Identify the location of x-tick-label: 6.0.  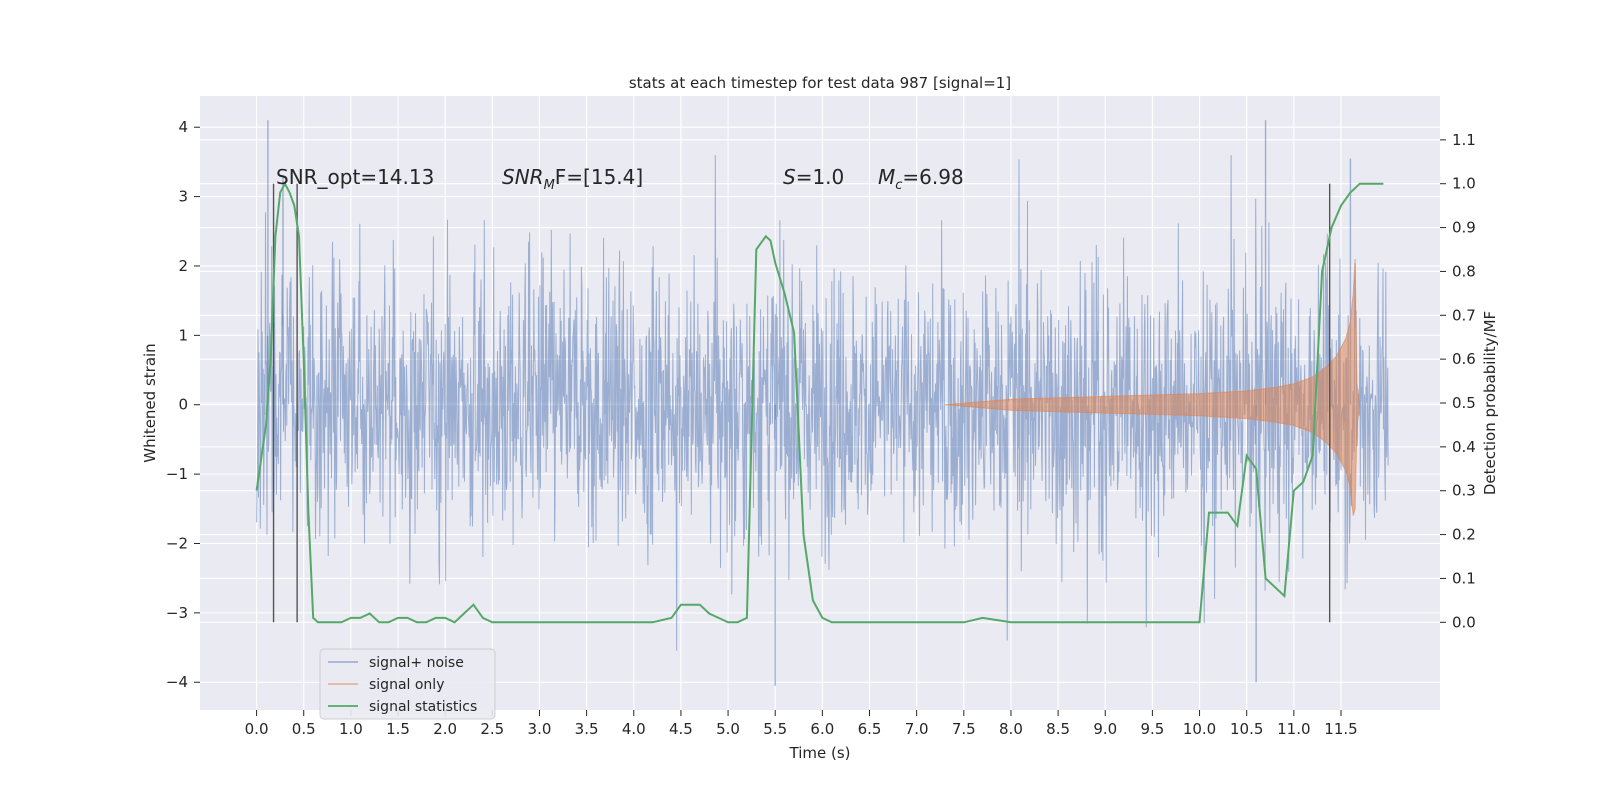
(822, 729).